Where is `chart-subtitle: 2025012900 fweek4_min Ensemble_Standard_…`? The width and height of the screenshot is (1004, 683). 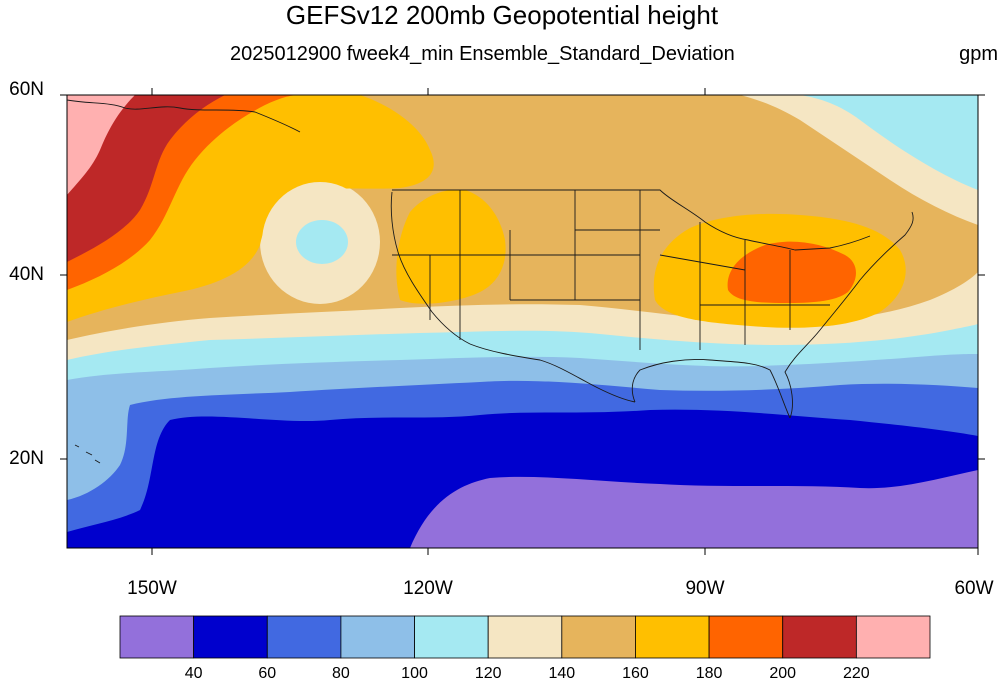
chart-subtitle: 2025012900 fweek4_min Ensemble_Standard_… is located at coordinates (482, 54).